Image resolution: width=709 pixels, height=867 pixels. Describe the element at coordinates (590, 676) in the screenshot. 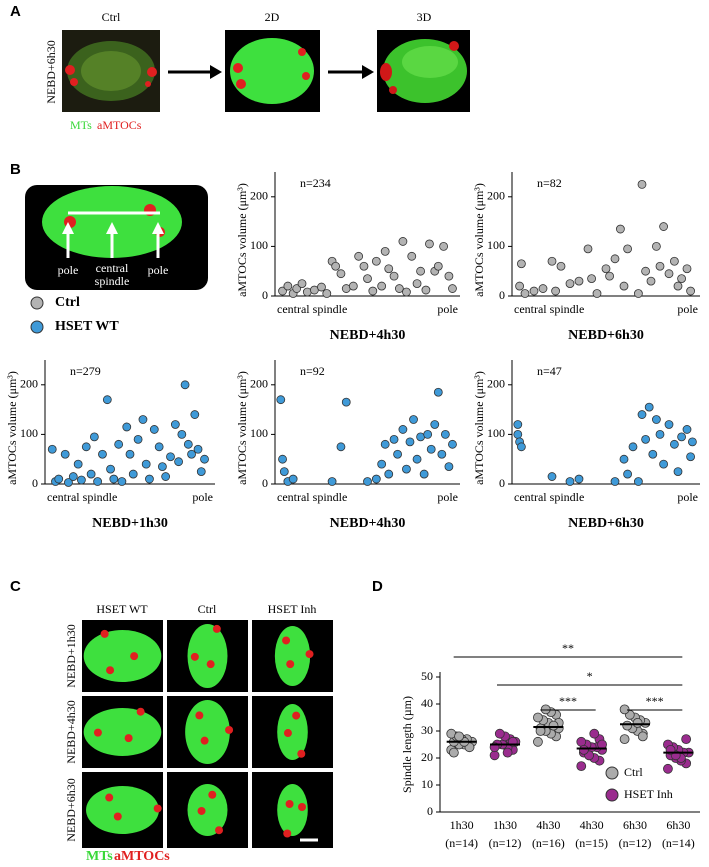

I see `significance-label: *` at that location.